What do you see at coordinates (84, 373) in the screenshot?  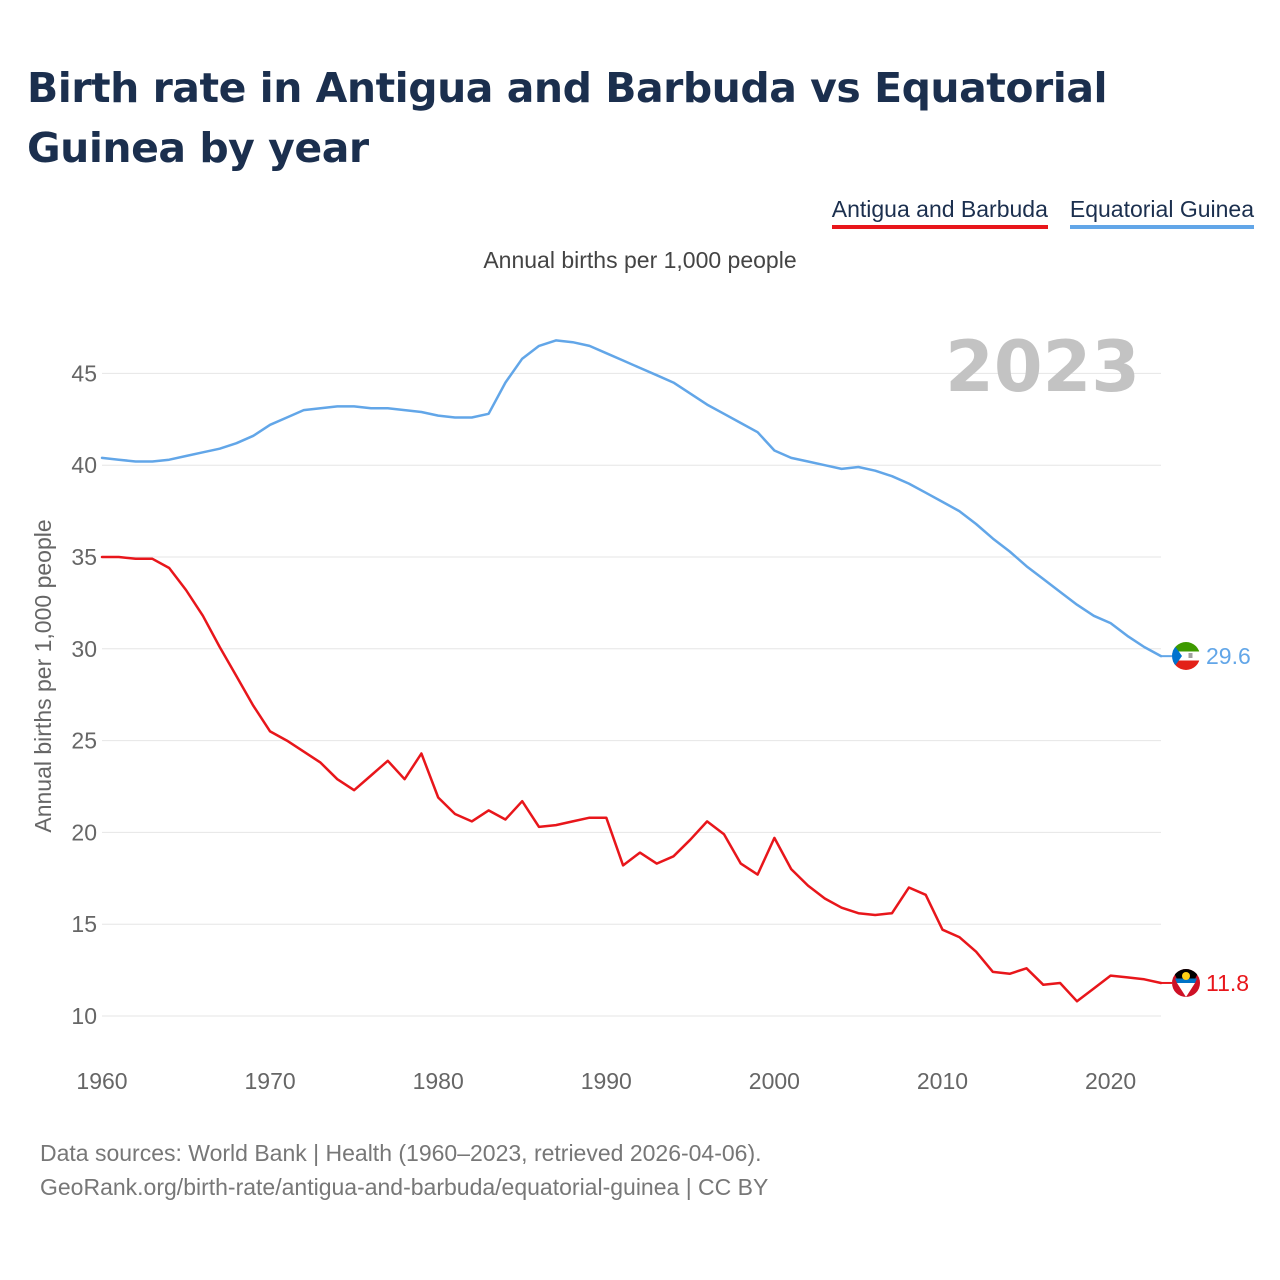 I see `y-tick-label: 45` at bounding box center [84, 373].